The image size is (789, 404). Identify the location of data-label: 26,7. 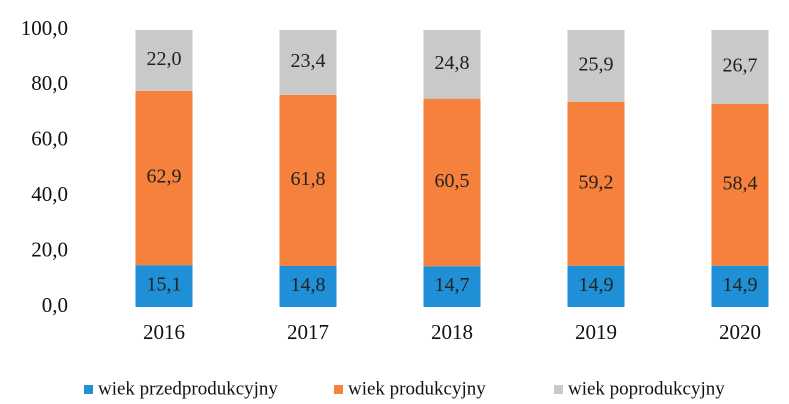
(740, 66).